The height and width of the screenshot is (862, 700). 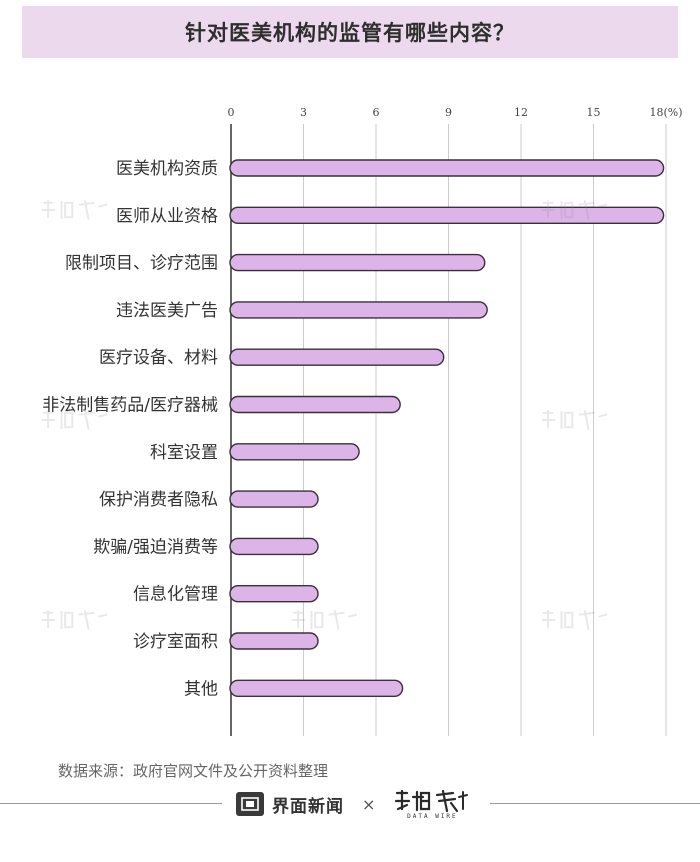 What do you see at coordinates (175, 595) in the screenshot?
I see `category-label: 信息化管理` at bounding box center [175, 595].